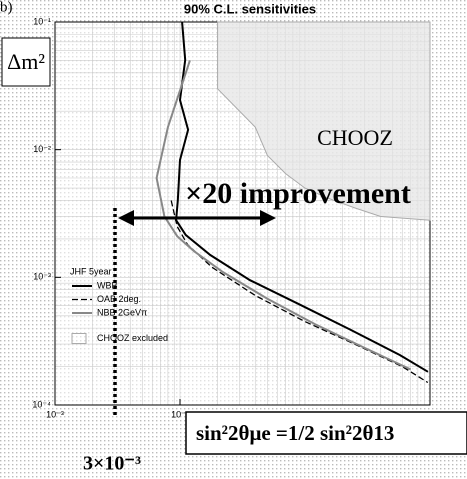 The width and height of the screenshot is (467, 479). I want to click on y-axis-label: Δm², so click(26, 61).